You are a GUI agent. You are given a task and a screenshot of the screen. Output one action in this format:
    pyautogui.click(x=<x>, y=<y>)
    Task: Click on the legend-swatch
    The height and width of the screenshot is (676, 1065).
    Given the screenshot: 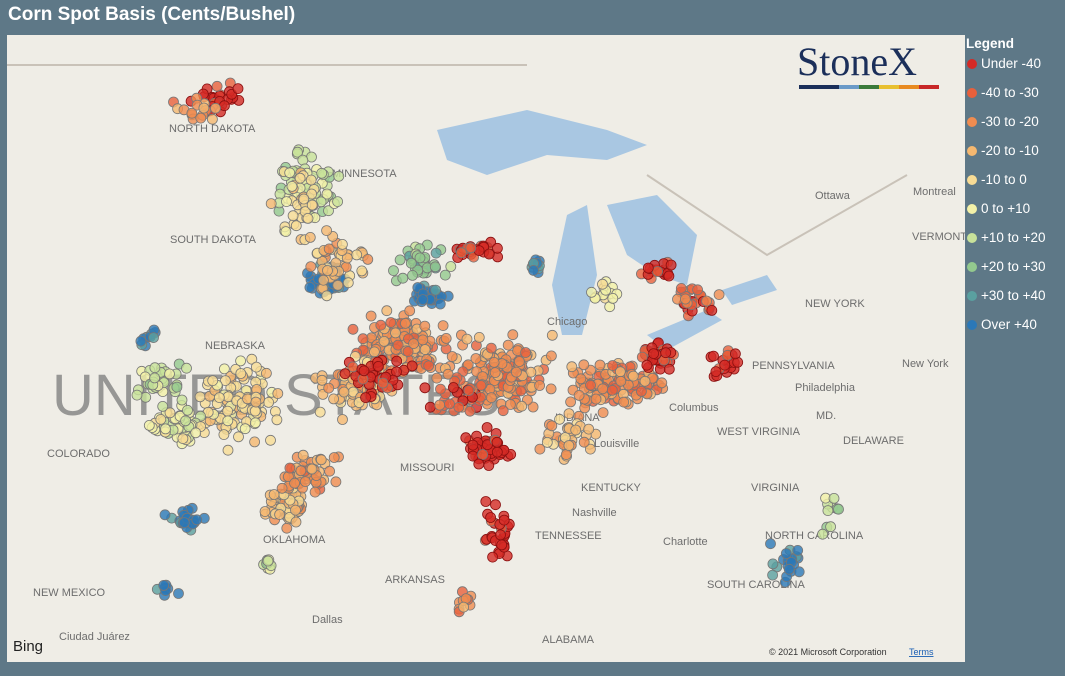 What is the action you would take?
    pyautogui.click(x=972, y=267)
    